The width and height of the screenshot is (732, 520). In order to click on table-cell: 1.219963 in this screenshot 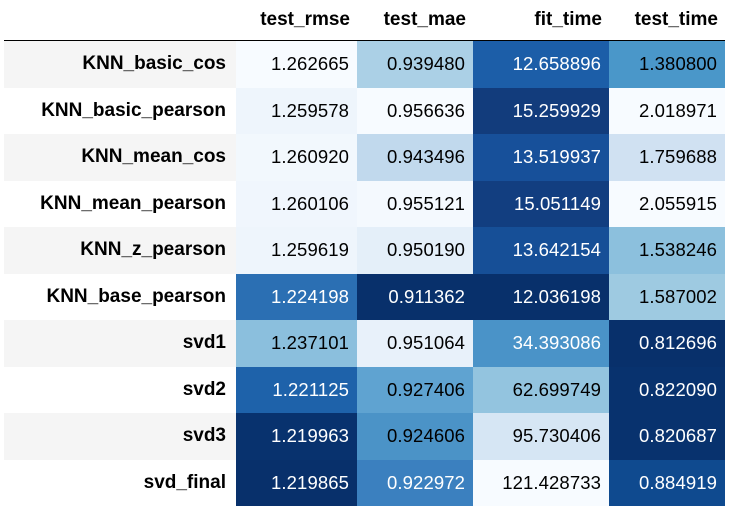, I will do `click(296, 436)`.